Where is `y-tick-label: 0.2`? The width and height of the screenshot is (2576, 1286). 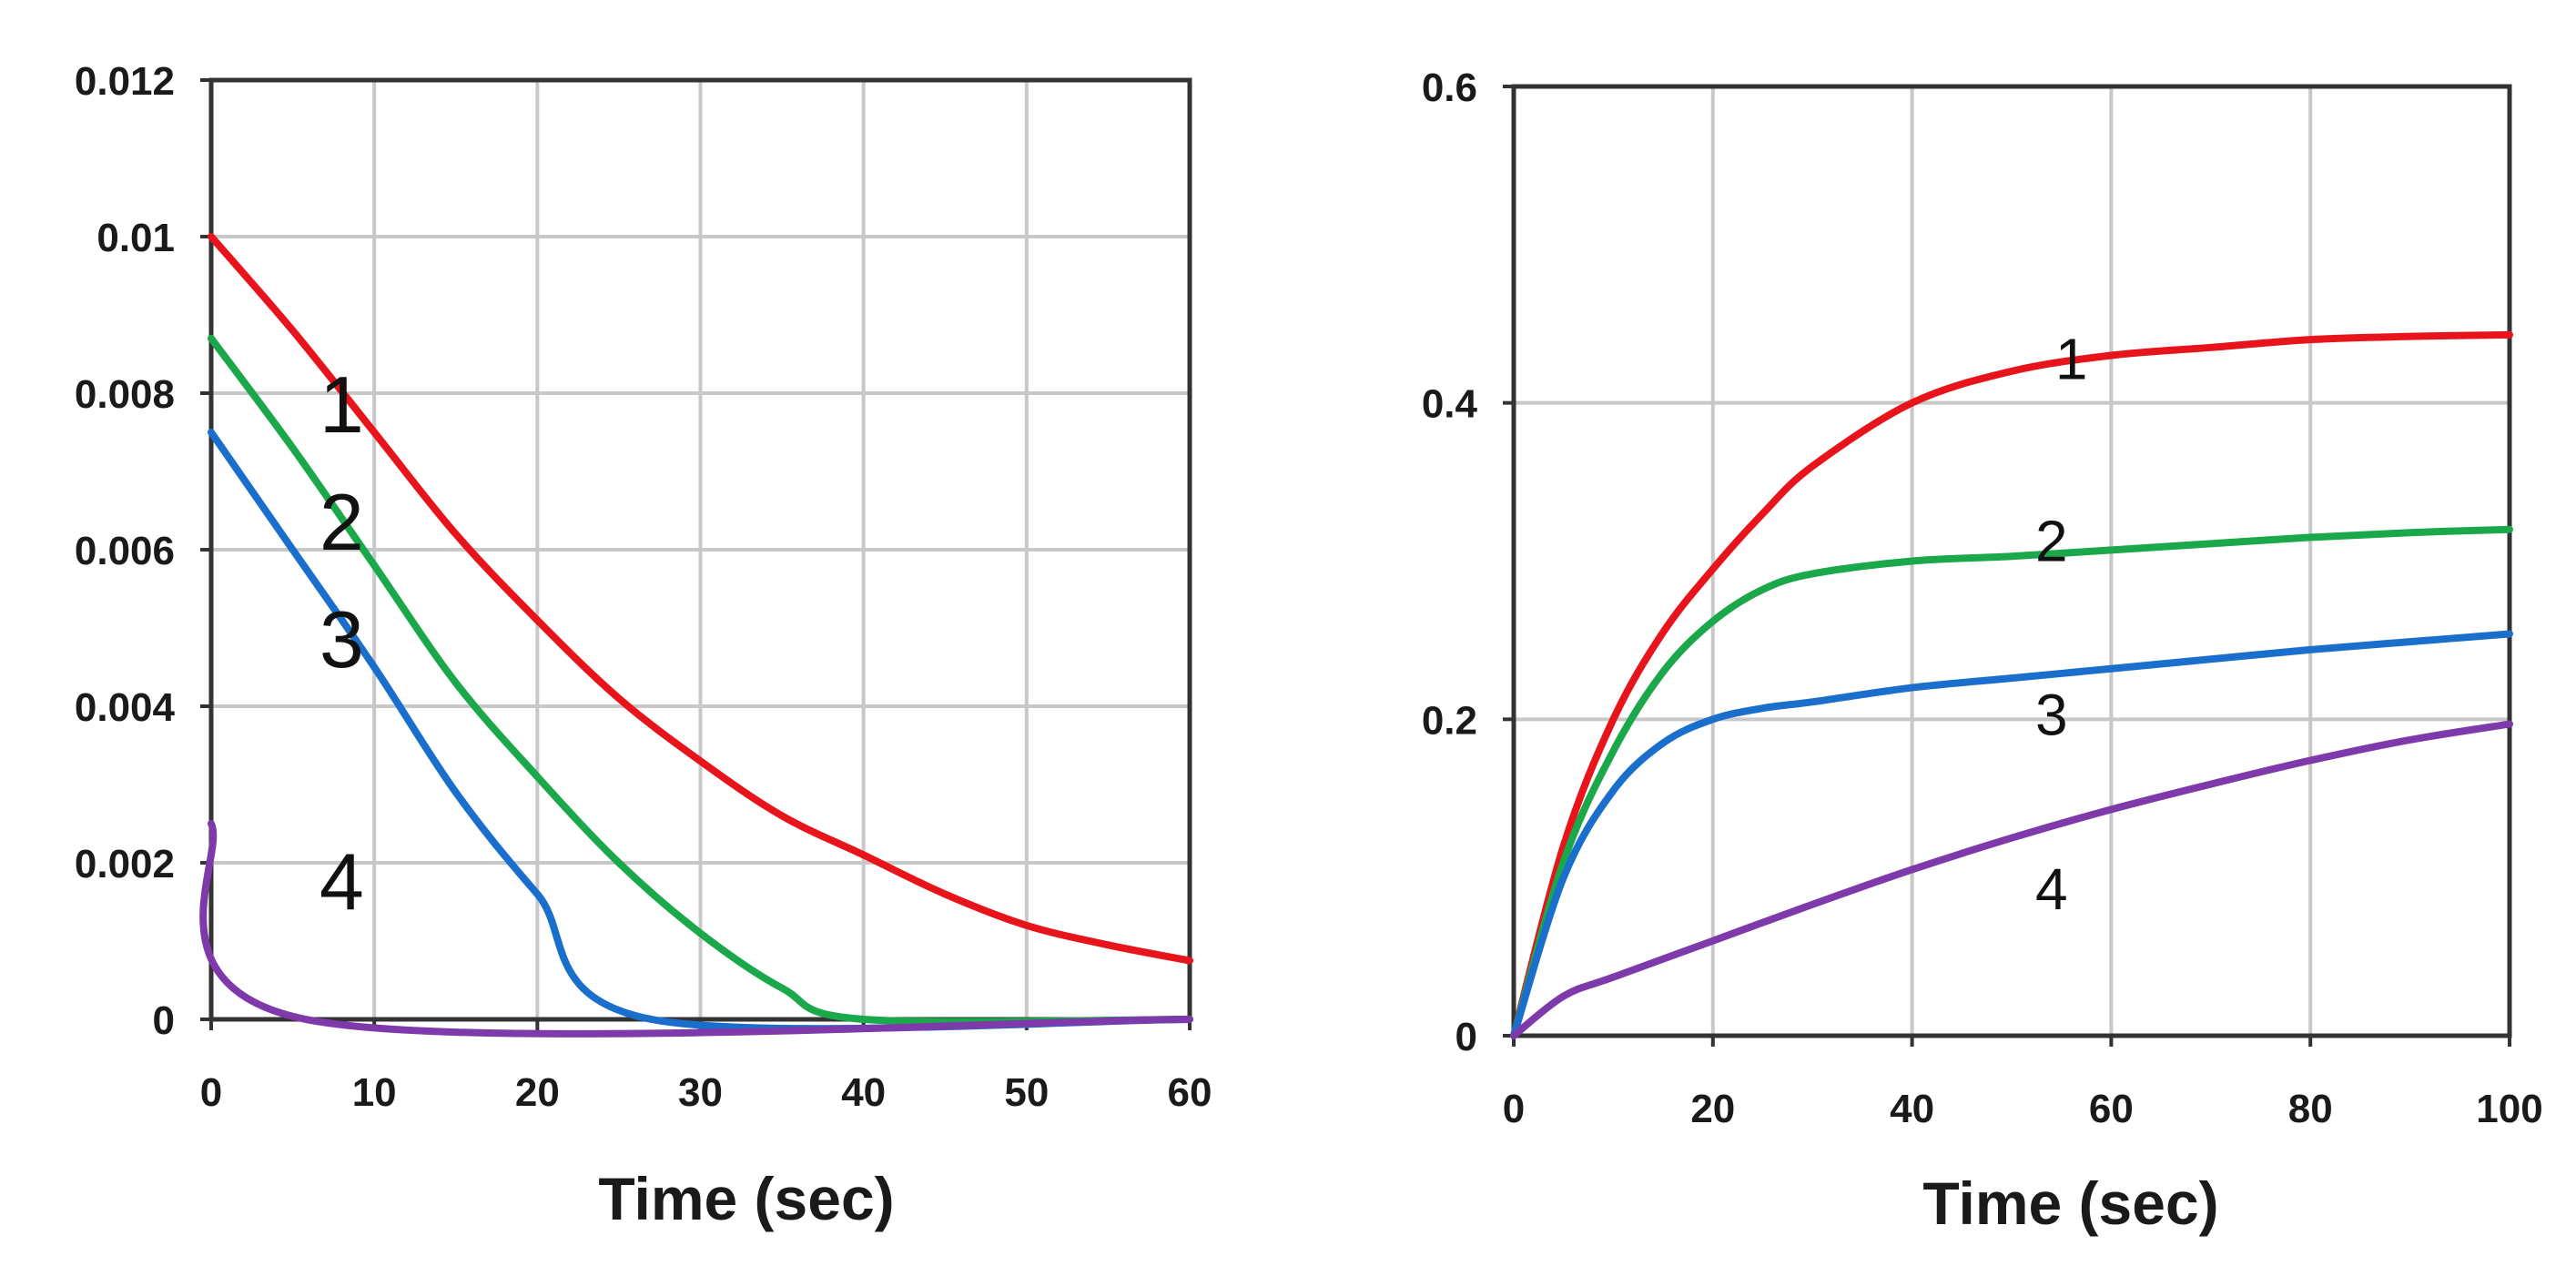
y-tick-label: 0.2 is located at coordinates (1449, 720).